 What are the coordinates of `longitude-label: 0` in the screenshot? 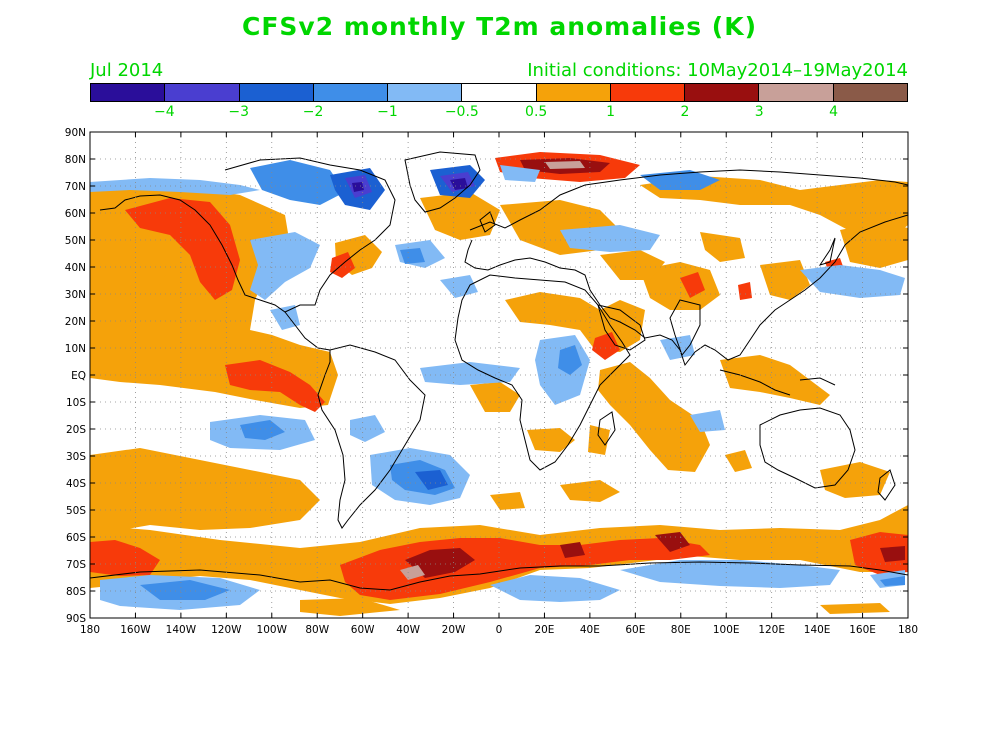 It's located at (499, 630).